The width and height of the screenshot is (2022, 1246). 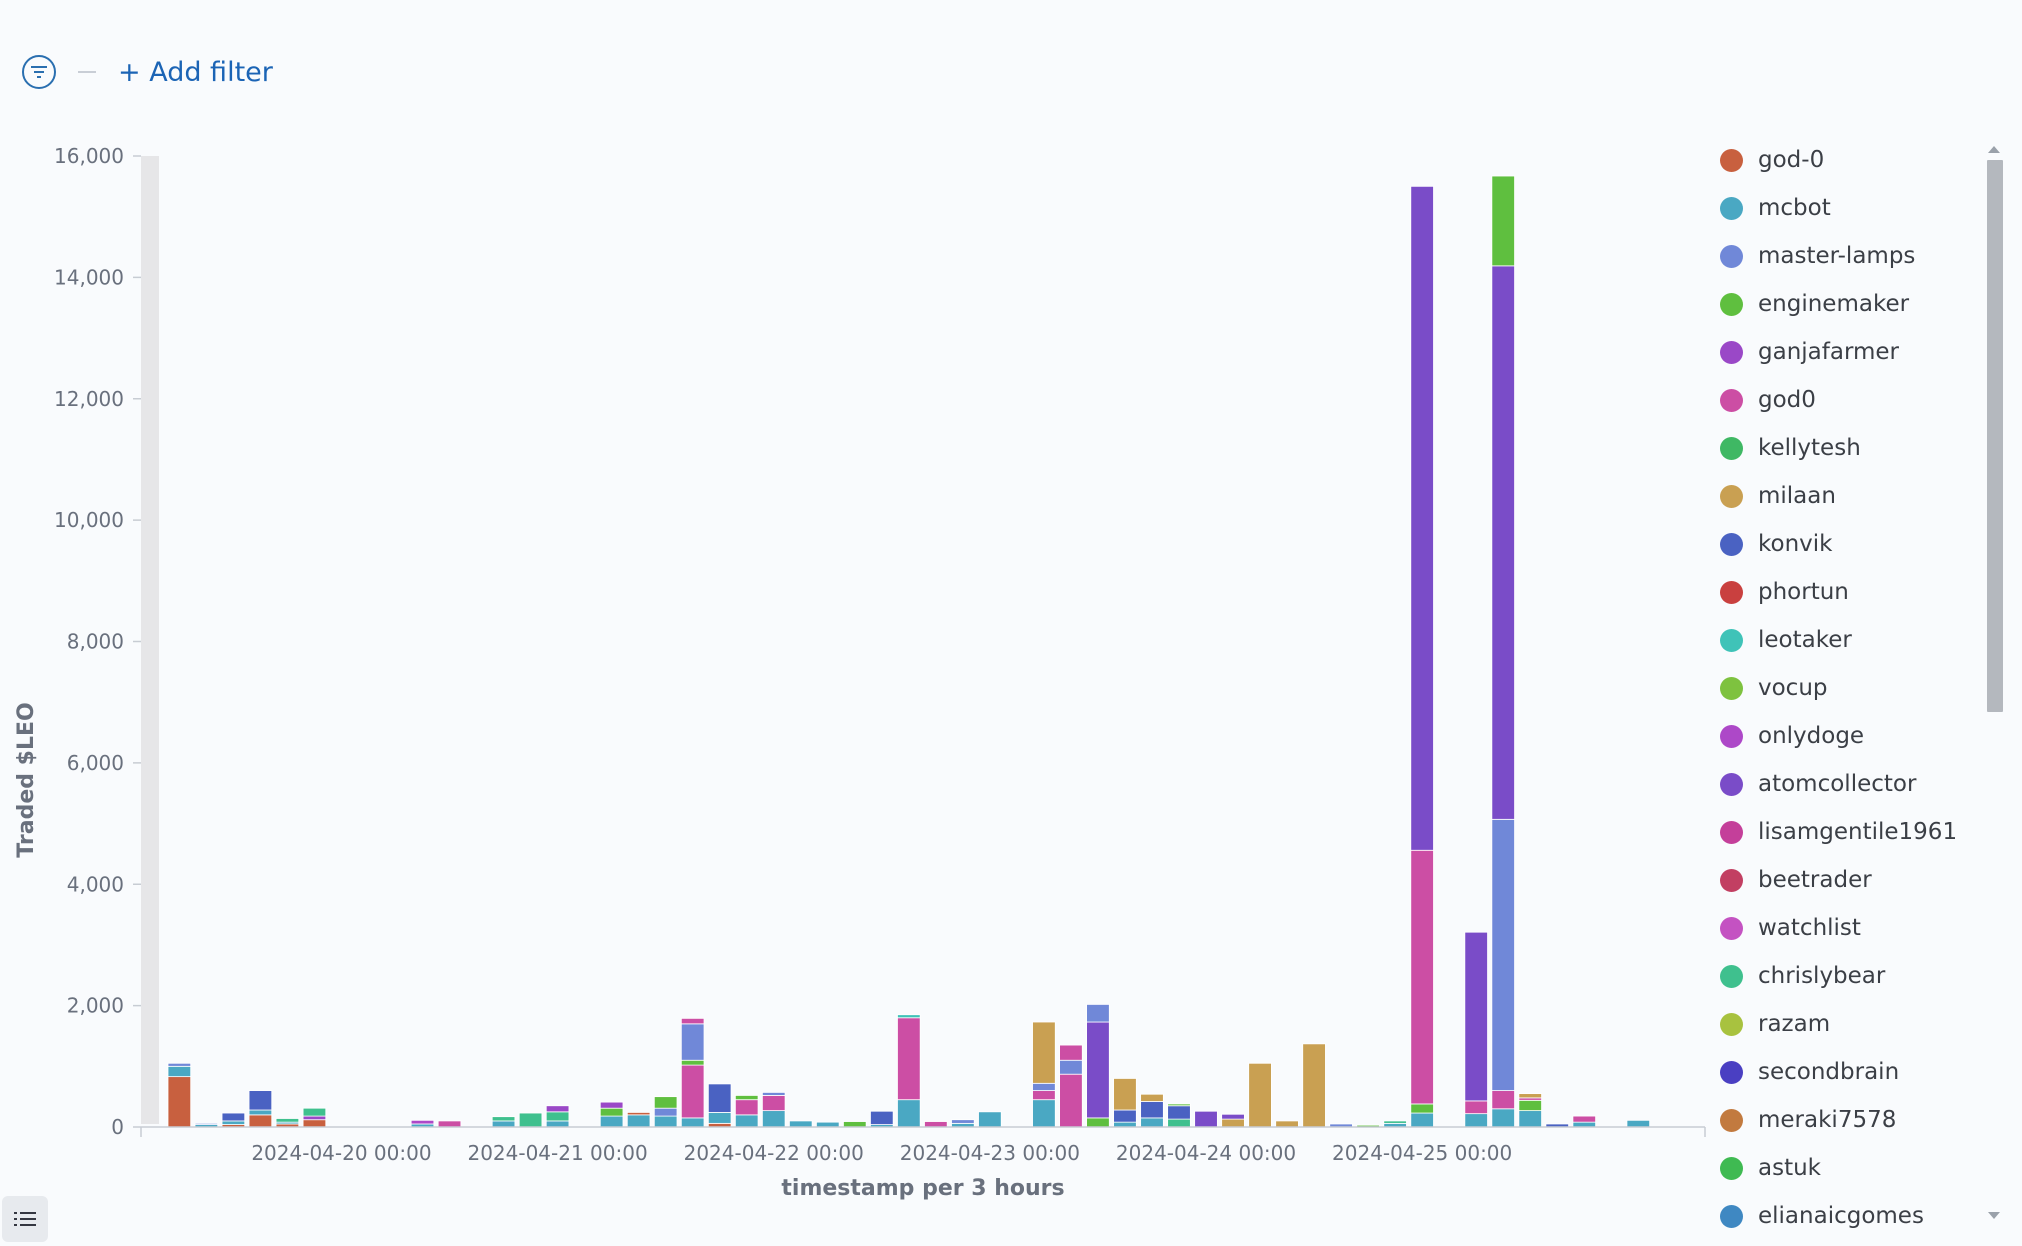 I want to click on legend-item: meraki7578, so click(x=1808, y=1120).